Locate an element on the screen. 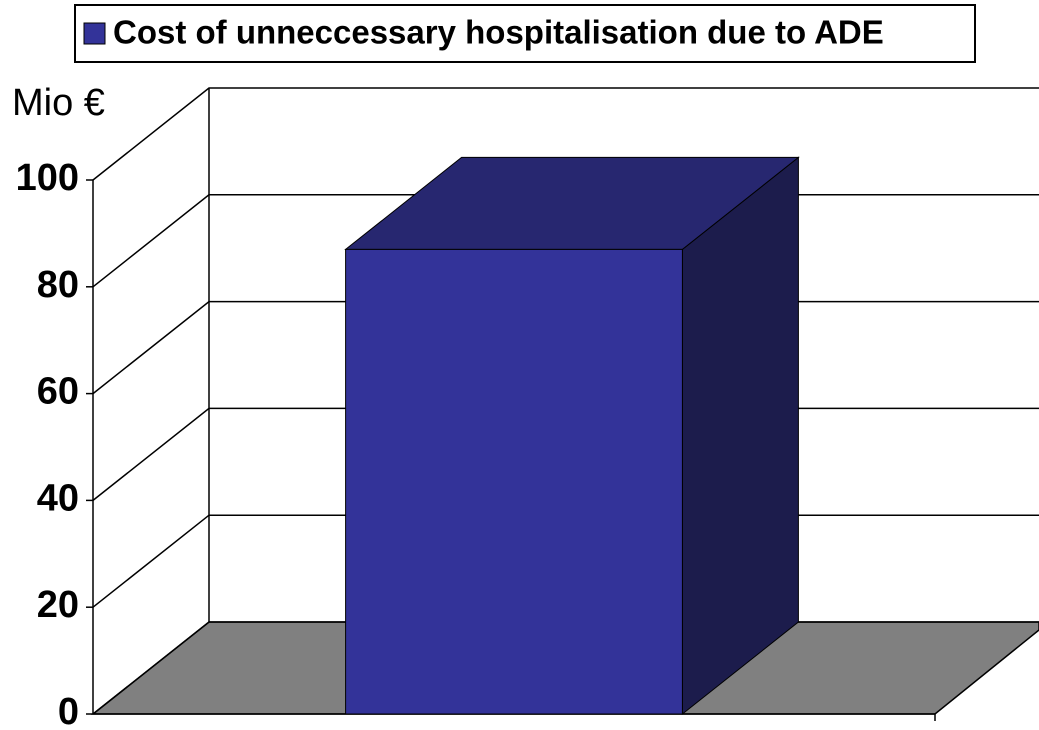  legend-box is located at coordinates (525, 33).